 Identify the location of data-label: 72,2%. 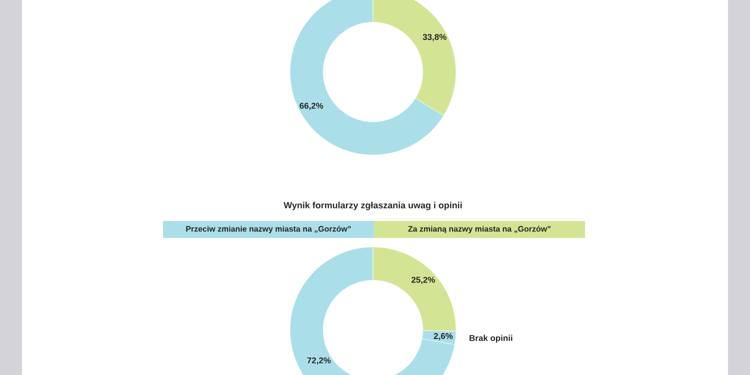
(319, 361).